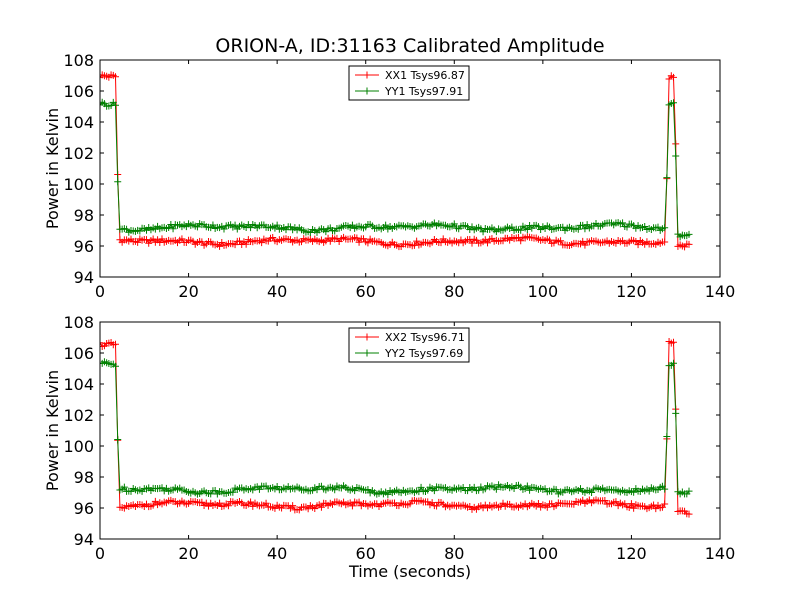  I want to click on legend-label: YY2 Tsys97.69, so click(423, 353).